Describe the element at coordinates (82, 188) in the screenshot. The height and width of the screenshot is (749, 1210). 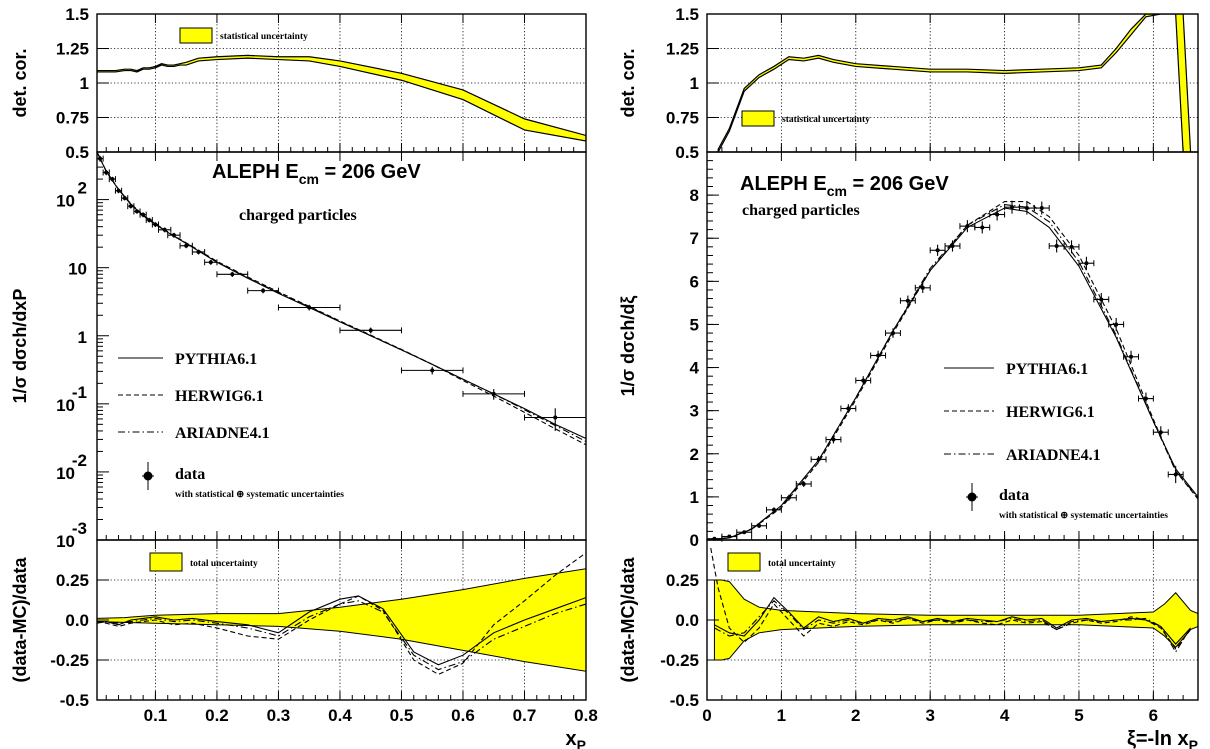
I see `main-ytick-exponent: 2` at that location.